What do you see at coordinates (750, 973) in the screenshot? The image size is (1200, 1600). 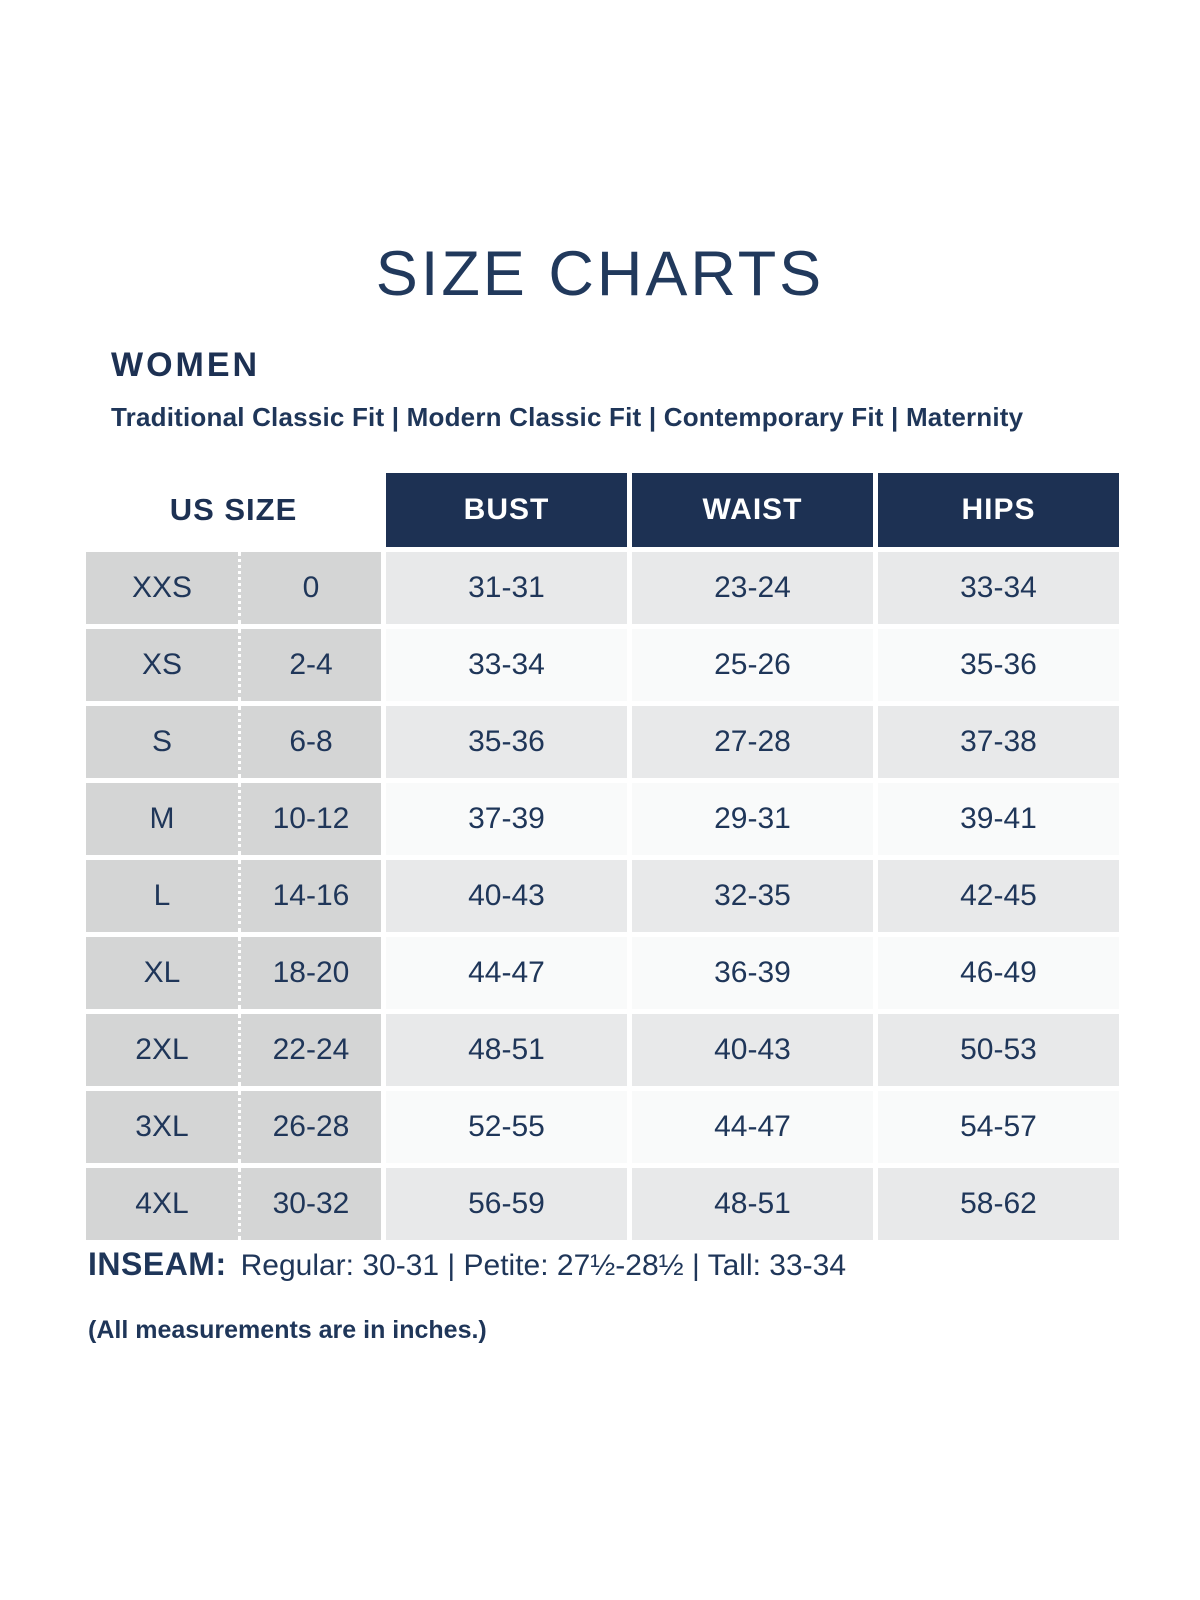 I see `waist-cell: 36-39` at bounding box center [750, 973].